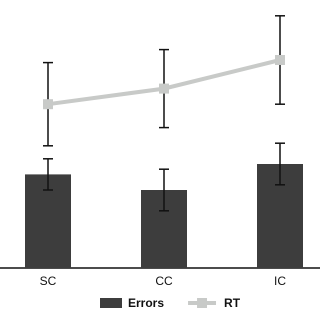 The image size is (320, 320). What do you see at coordinates (232, 303) in the screenshot?
I see `legend-label: RT` at bounding box center [232, 303].